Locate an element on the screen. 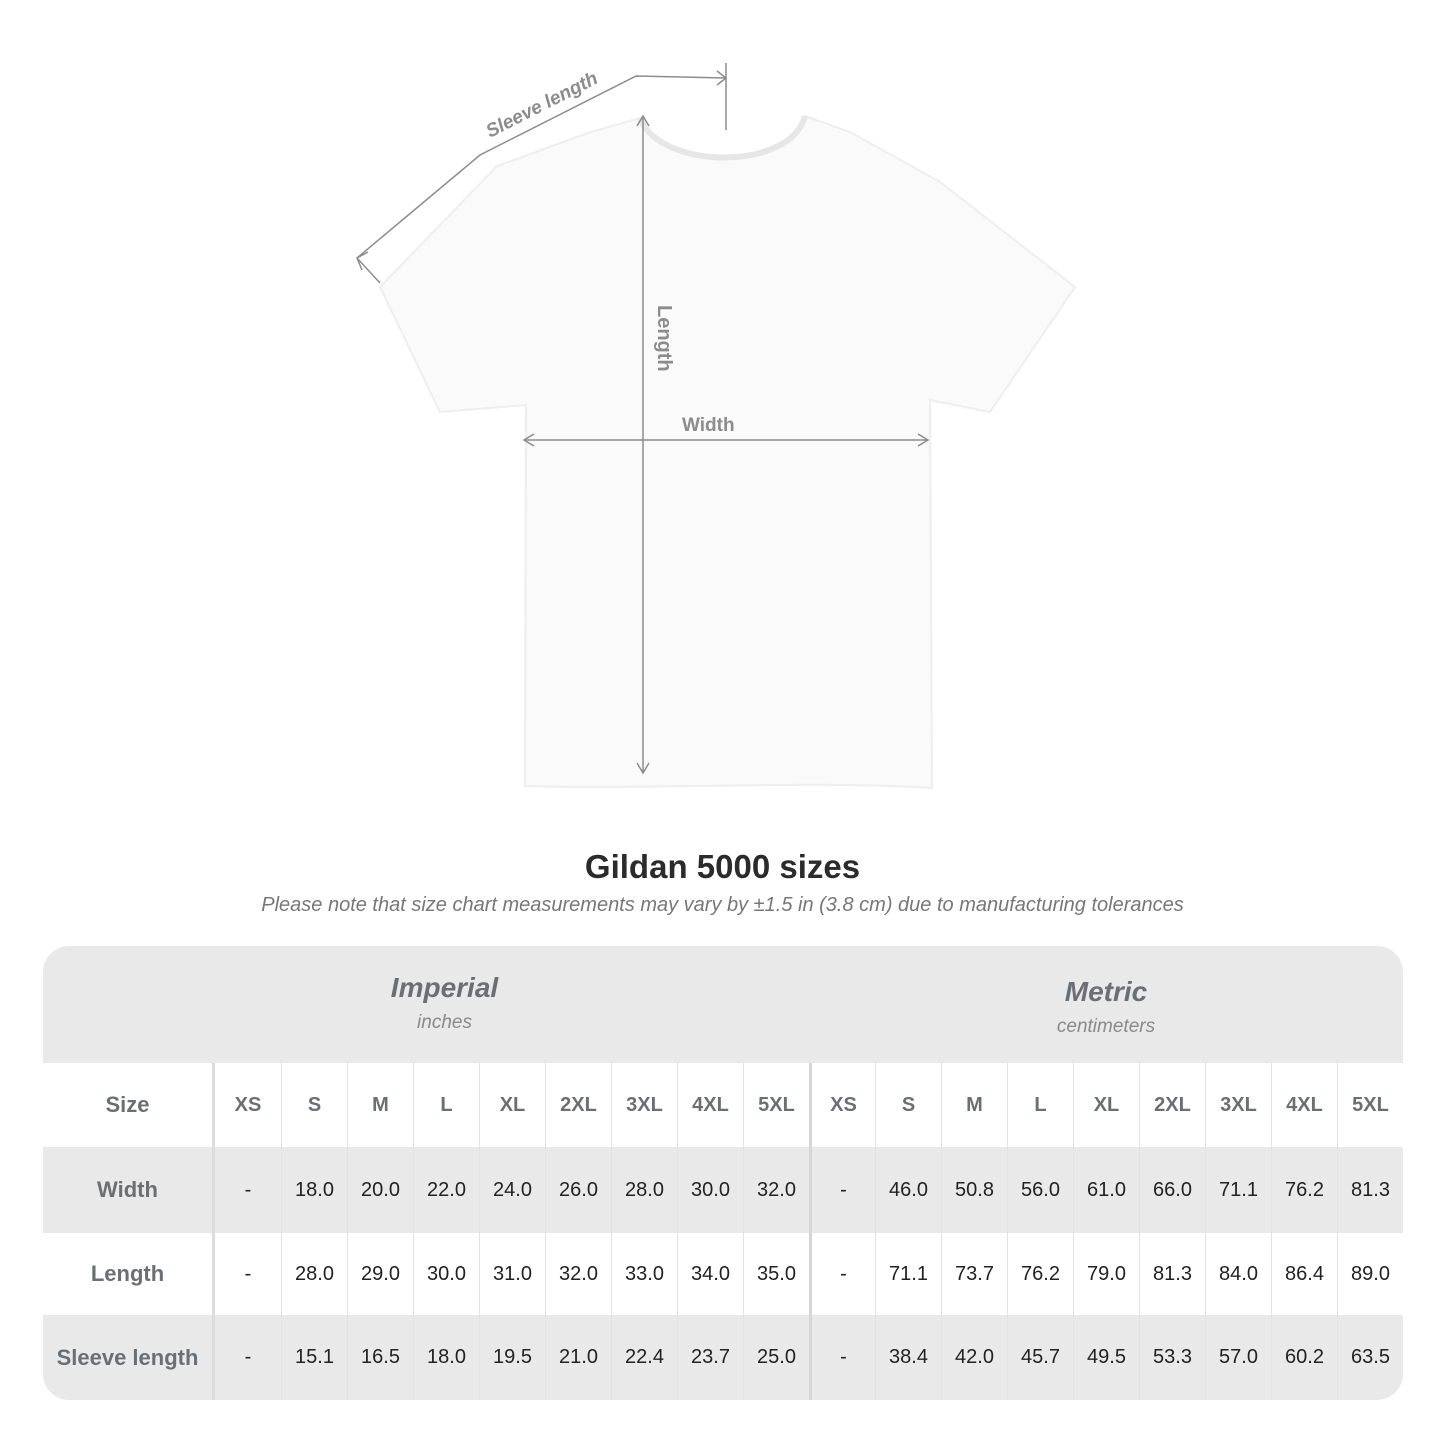 The image size is (1445, 1445). row-label: Width is located at coordinates (129, 1190).